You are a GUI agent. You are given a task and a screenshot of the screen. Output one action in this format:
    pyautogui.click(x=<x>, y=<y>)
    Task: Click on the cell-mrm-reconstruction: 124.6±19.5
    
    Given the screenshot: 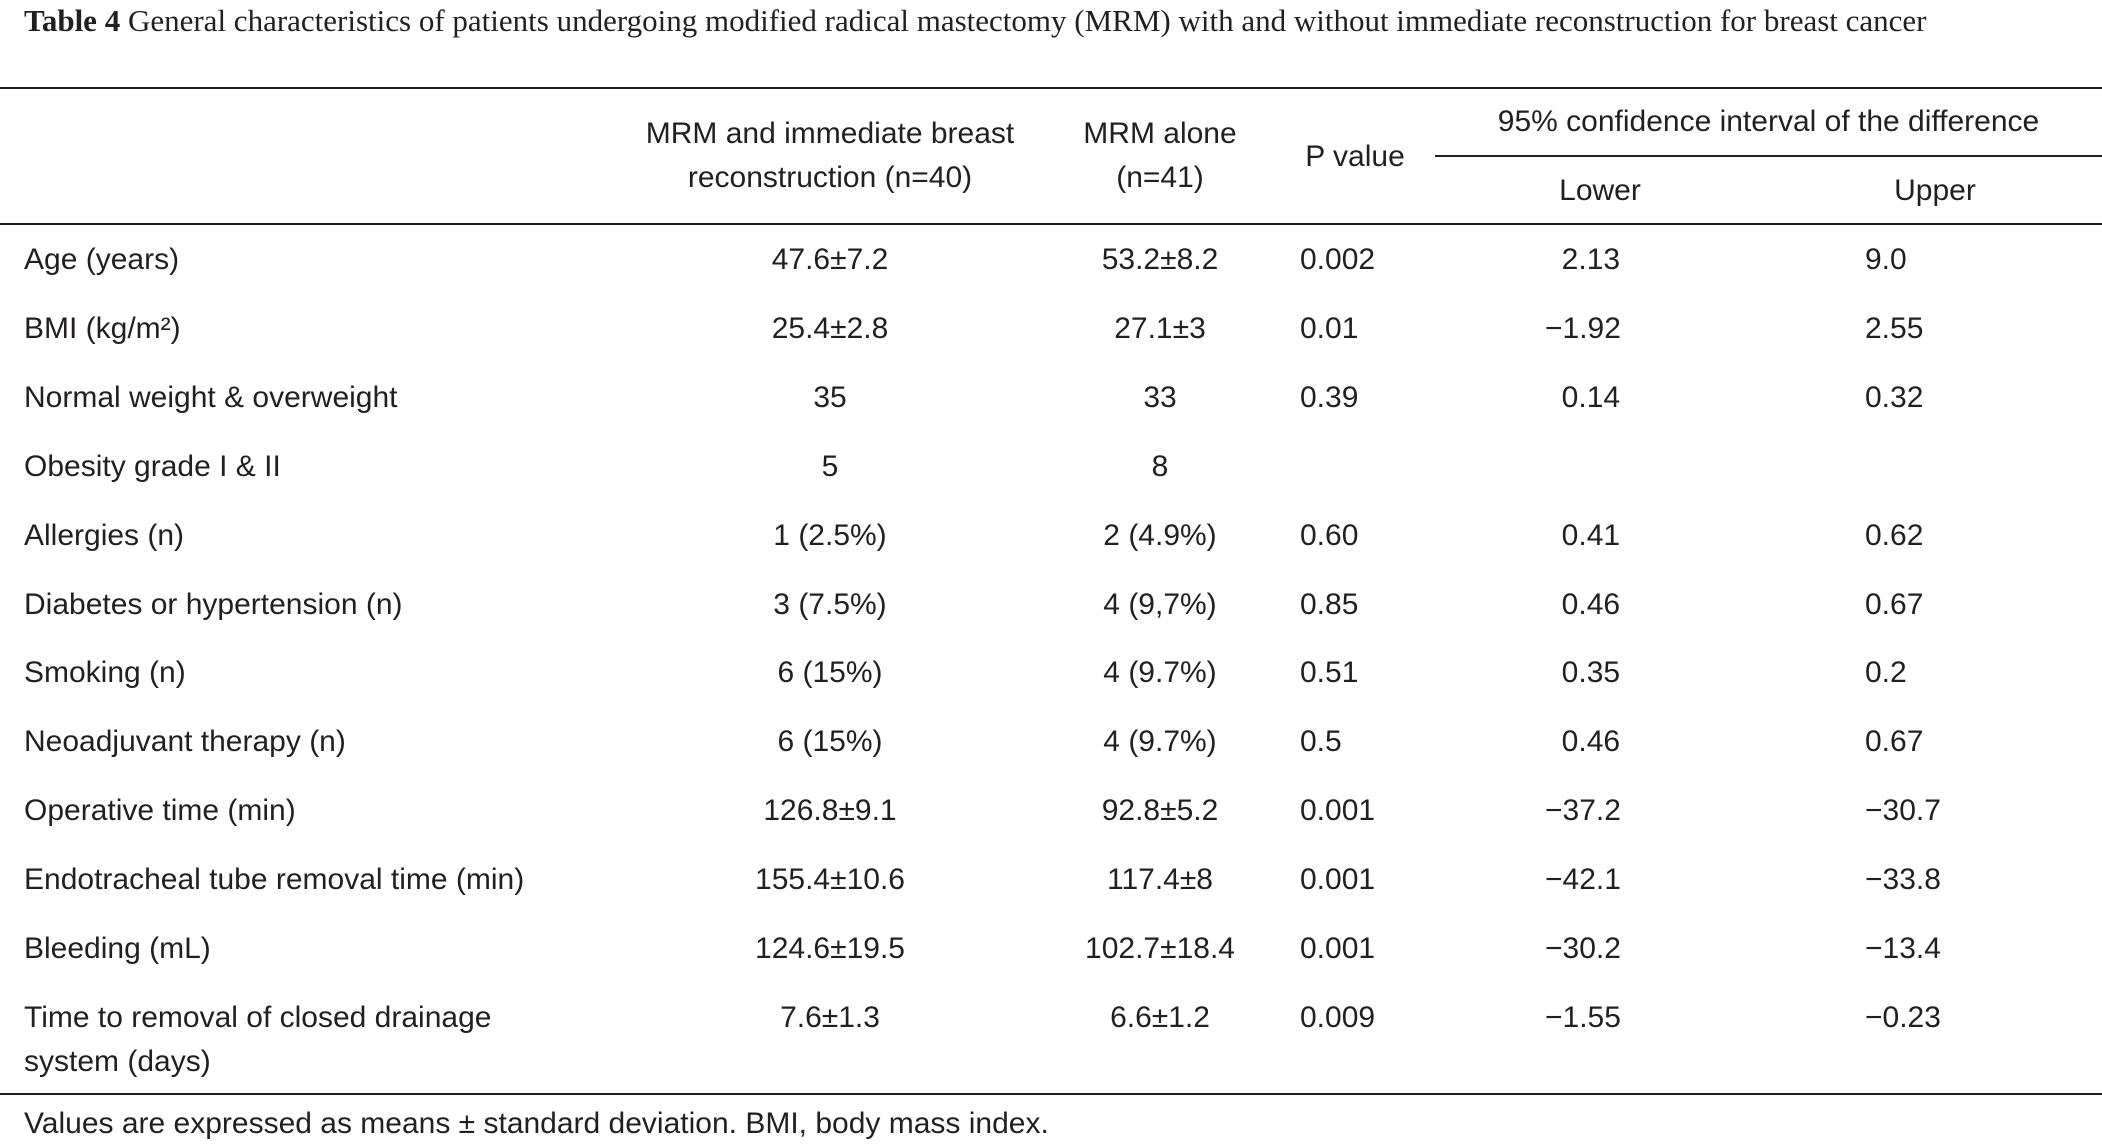 What is the action you would take?
    pyautogui.click(x=830, y=948)
    